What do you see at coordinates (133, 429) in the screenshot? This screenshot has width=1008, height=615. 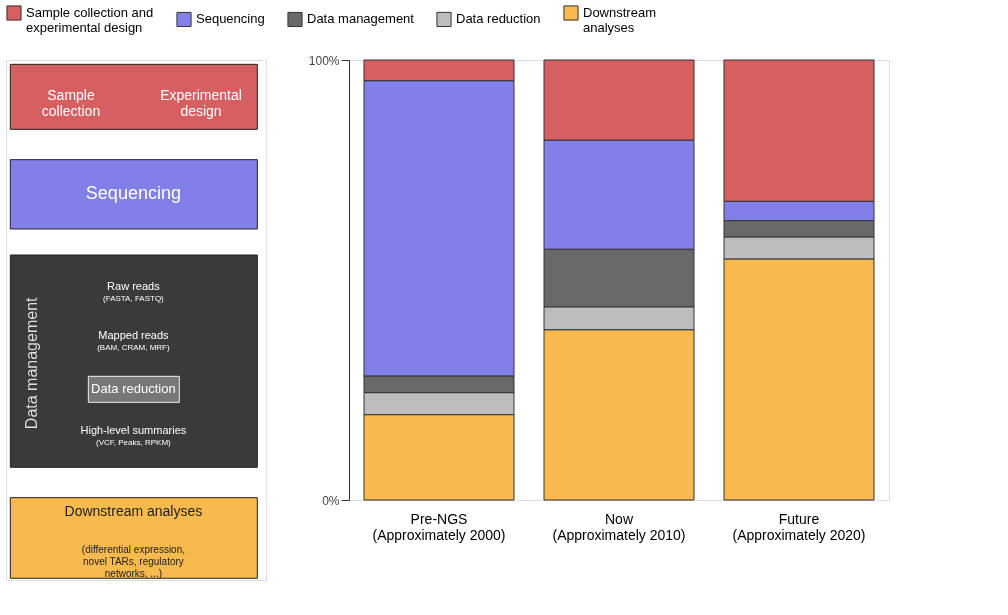 I see `text: High-level summaries` at bounding box center [133, 429].